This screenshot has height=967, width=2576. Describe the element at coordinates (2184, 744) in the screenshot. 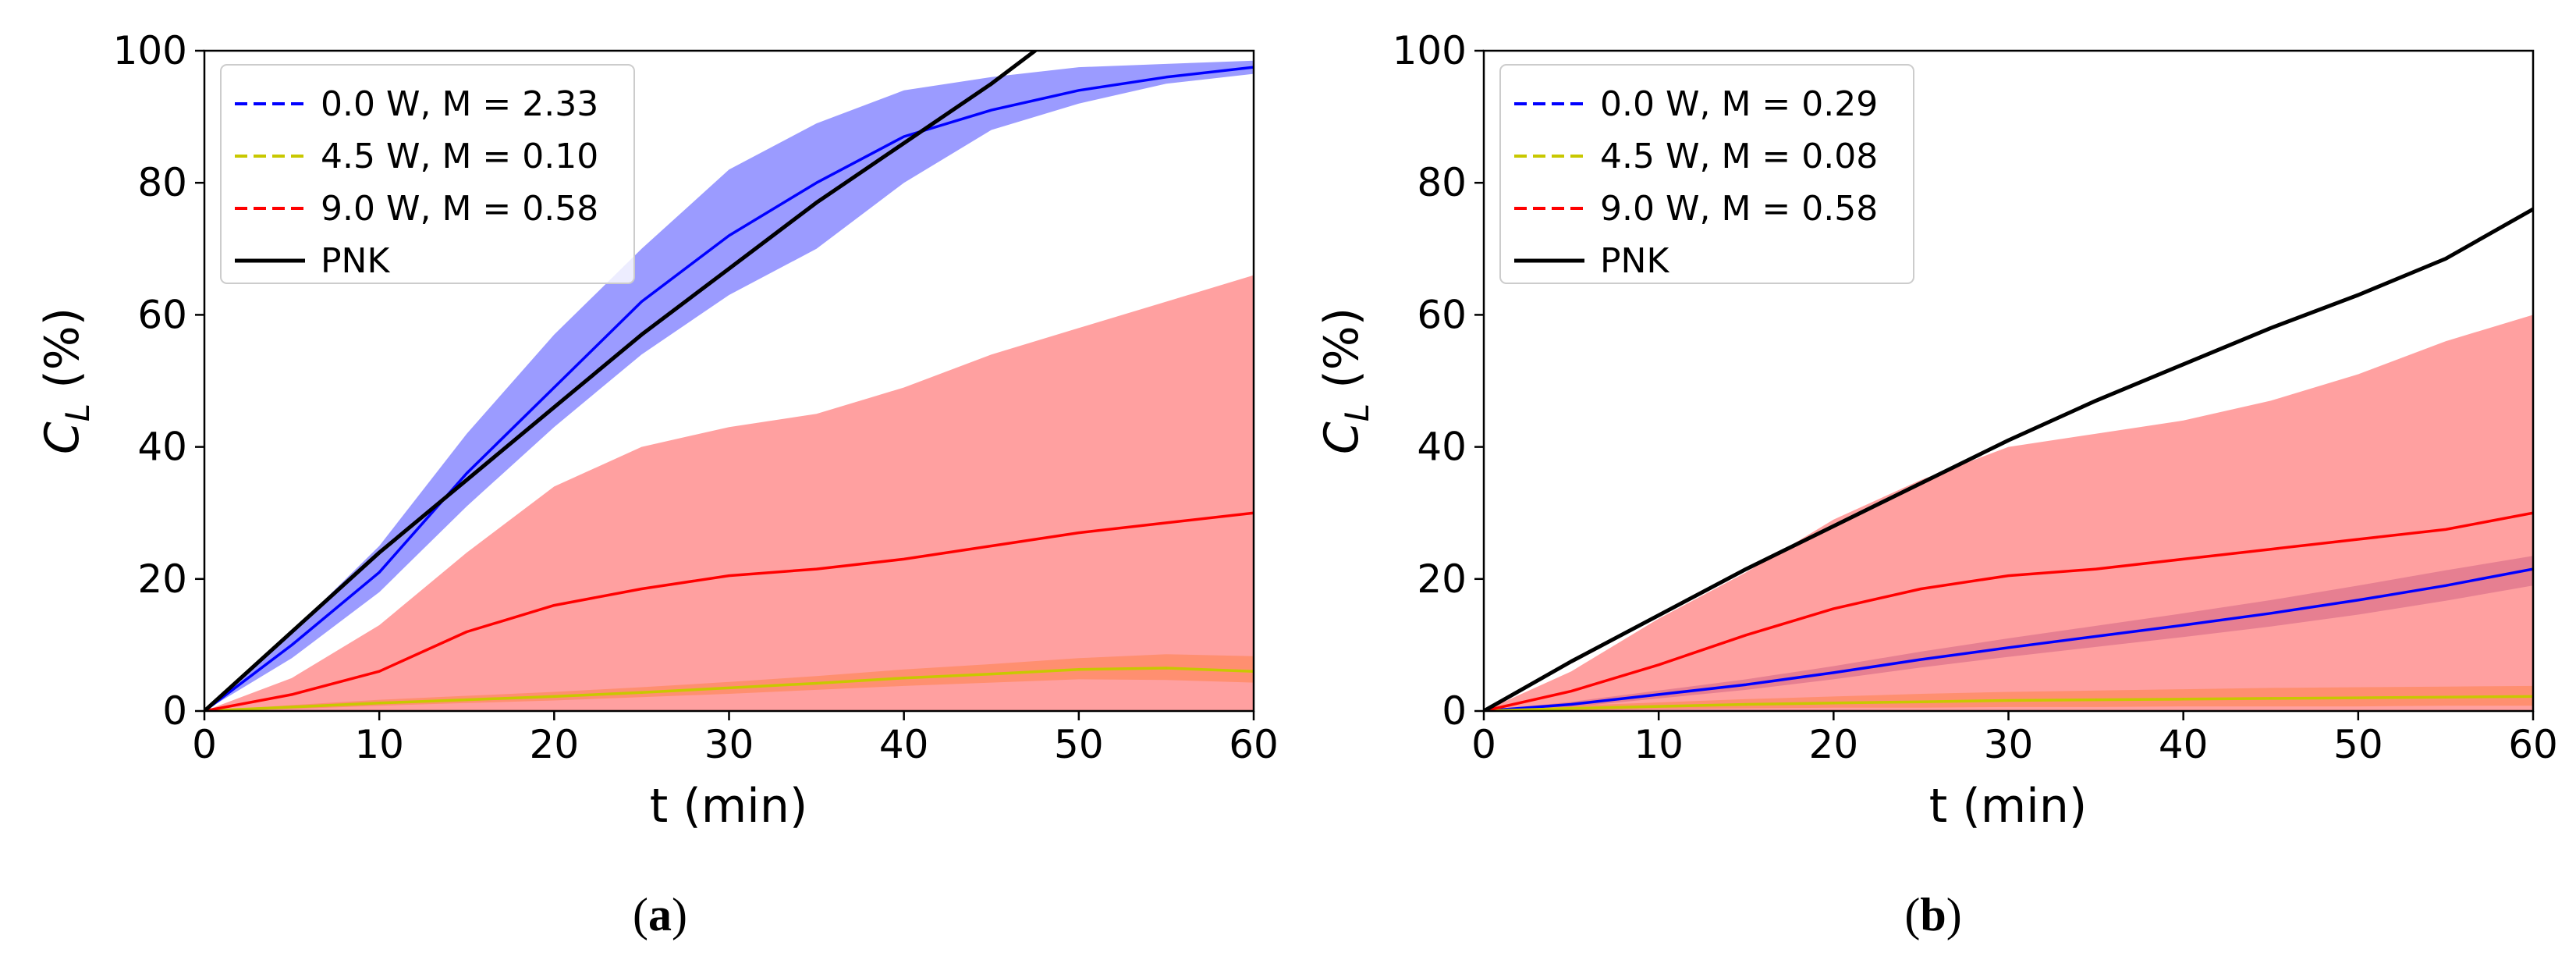

I see `panel-b-x-tick-label-4: 40` at that location.